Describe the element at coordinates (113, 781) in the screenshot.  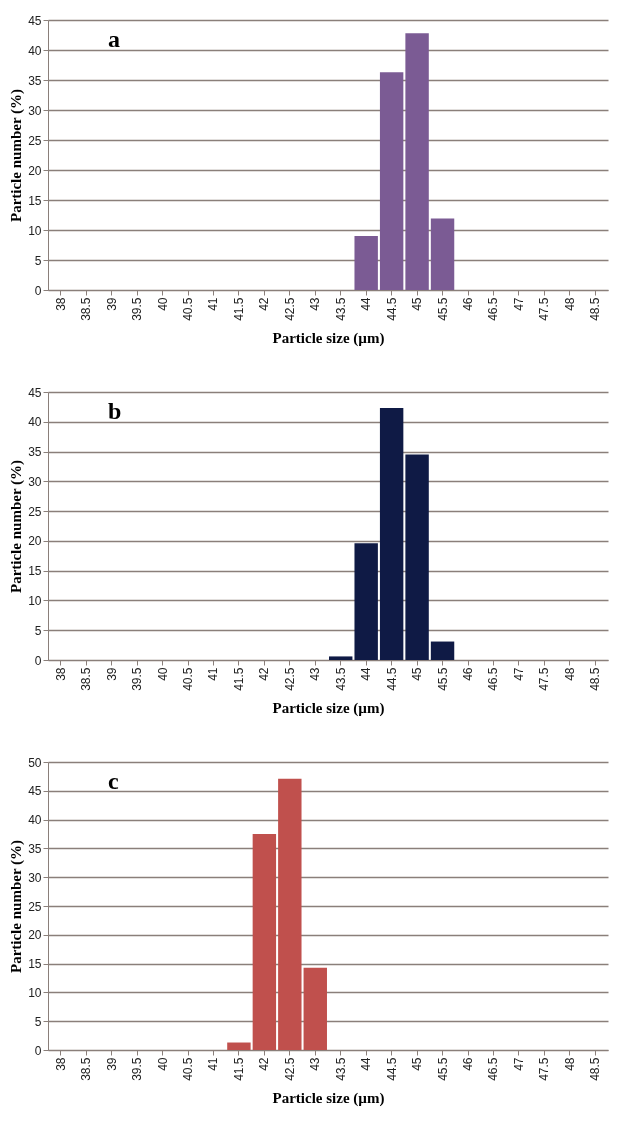
I see `chart-title: c` at that location.